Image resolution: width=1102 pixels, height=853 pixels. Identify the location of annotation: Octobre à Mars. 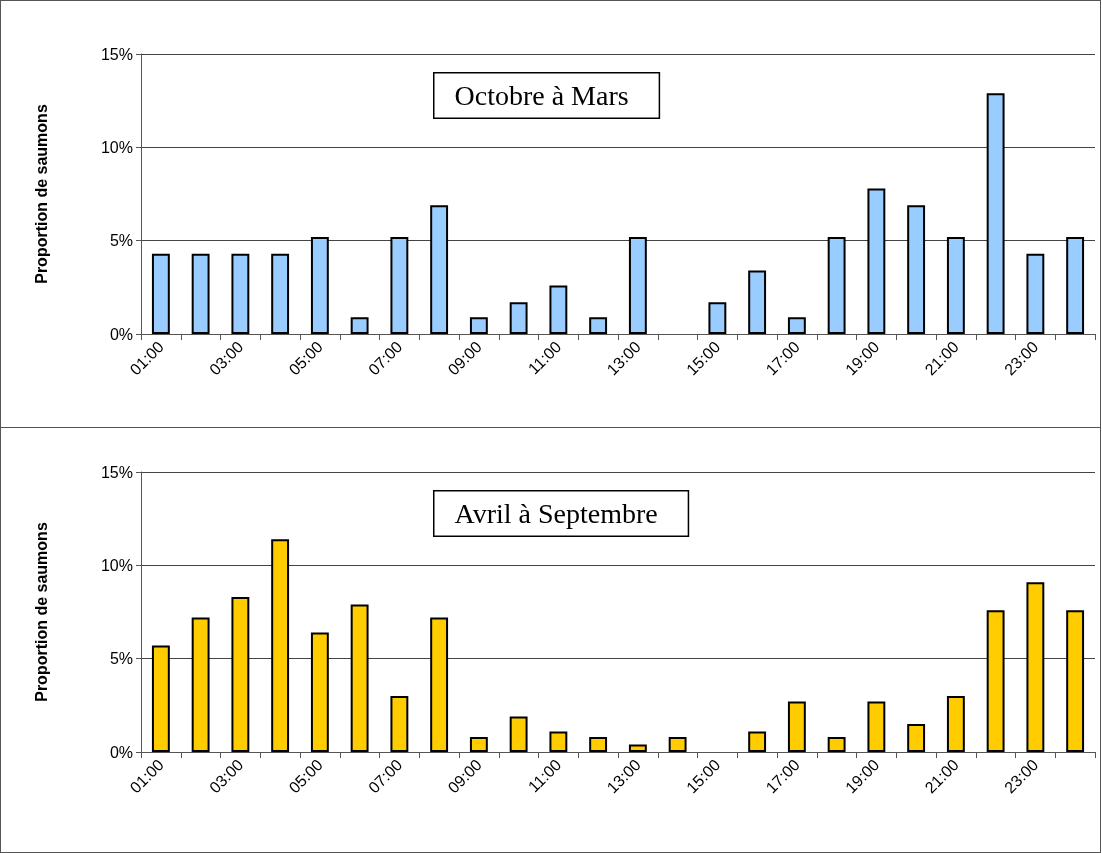
(541, 95).